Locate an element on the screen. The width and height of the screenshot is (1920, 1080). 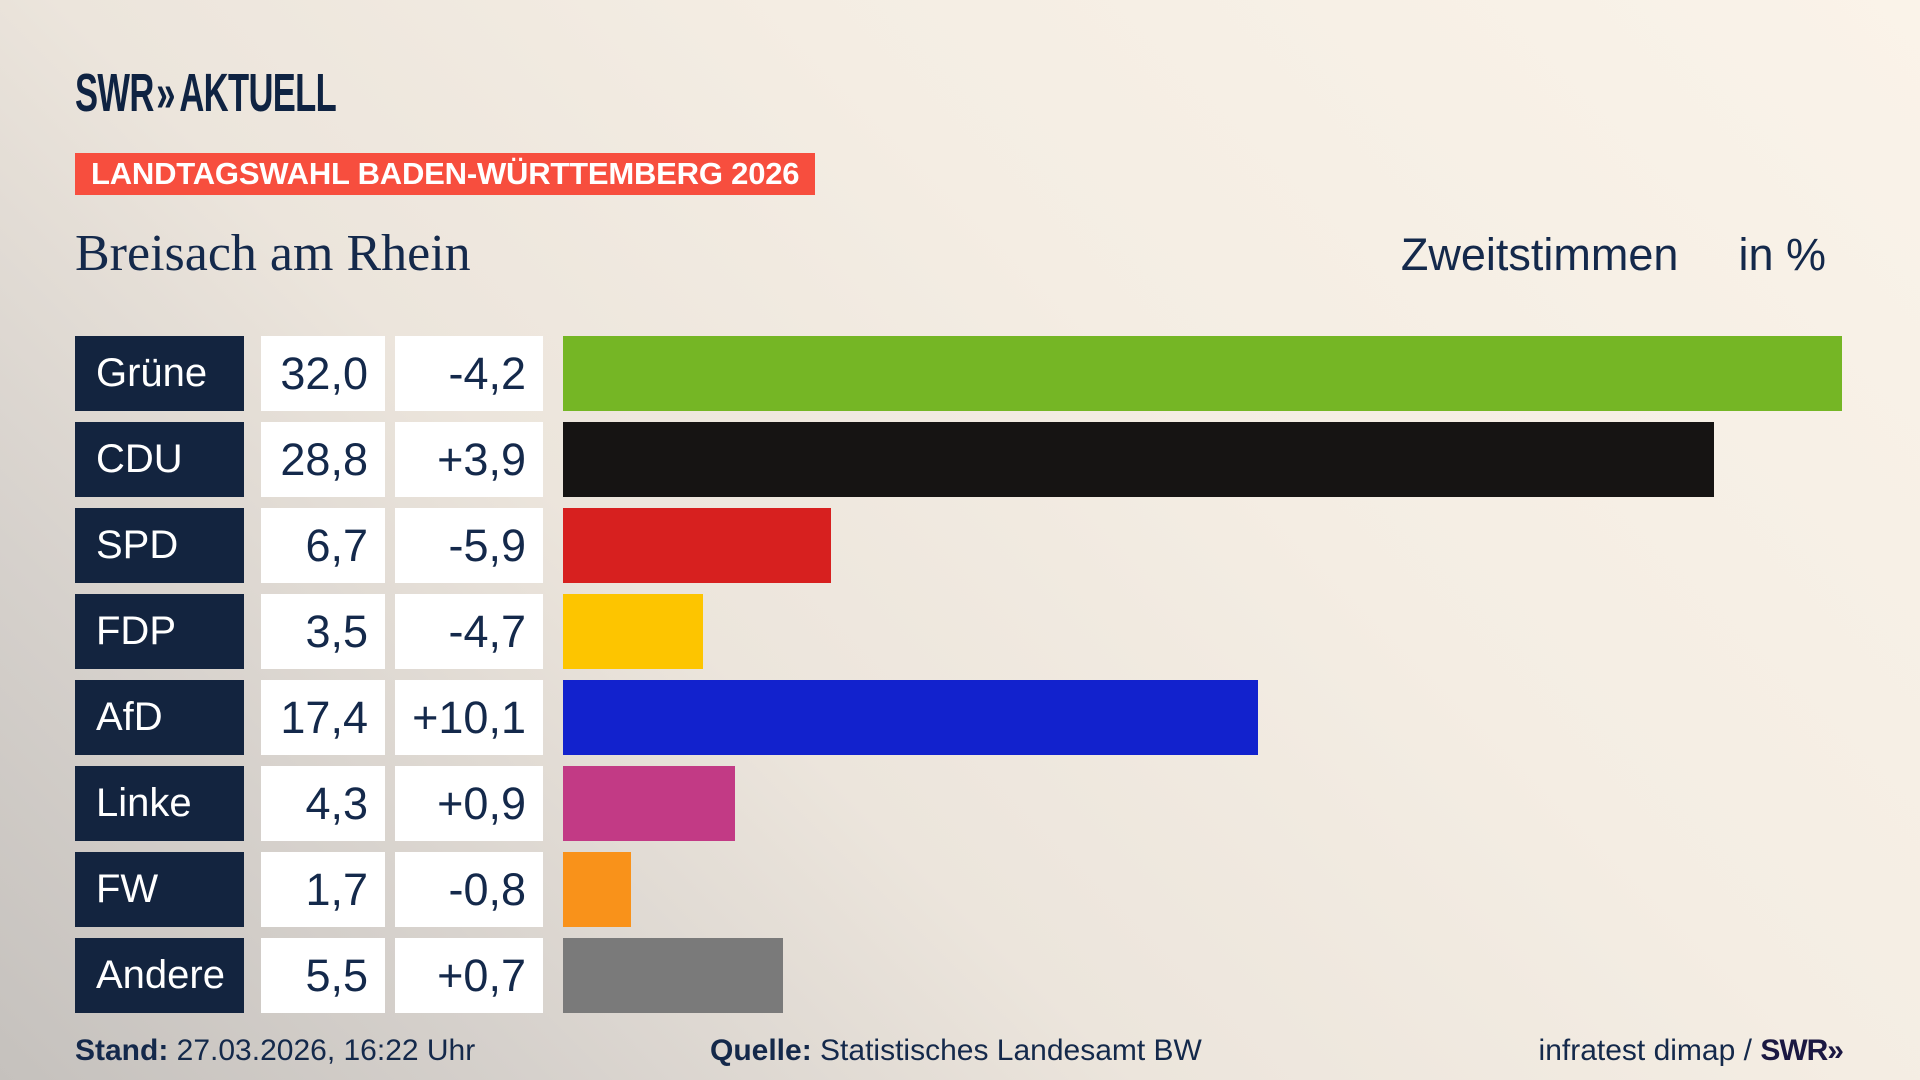
swr-aktuell-logo: SWR» AKTUELL is located at coordinates (206, 93).